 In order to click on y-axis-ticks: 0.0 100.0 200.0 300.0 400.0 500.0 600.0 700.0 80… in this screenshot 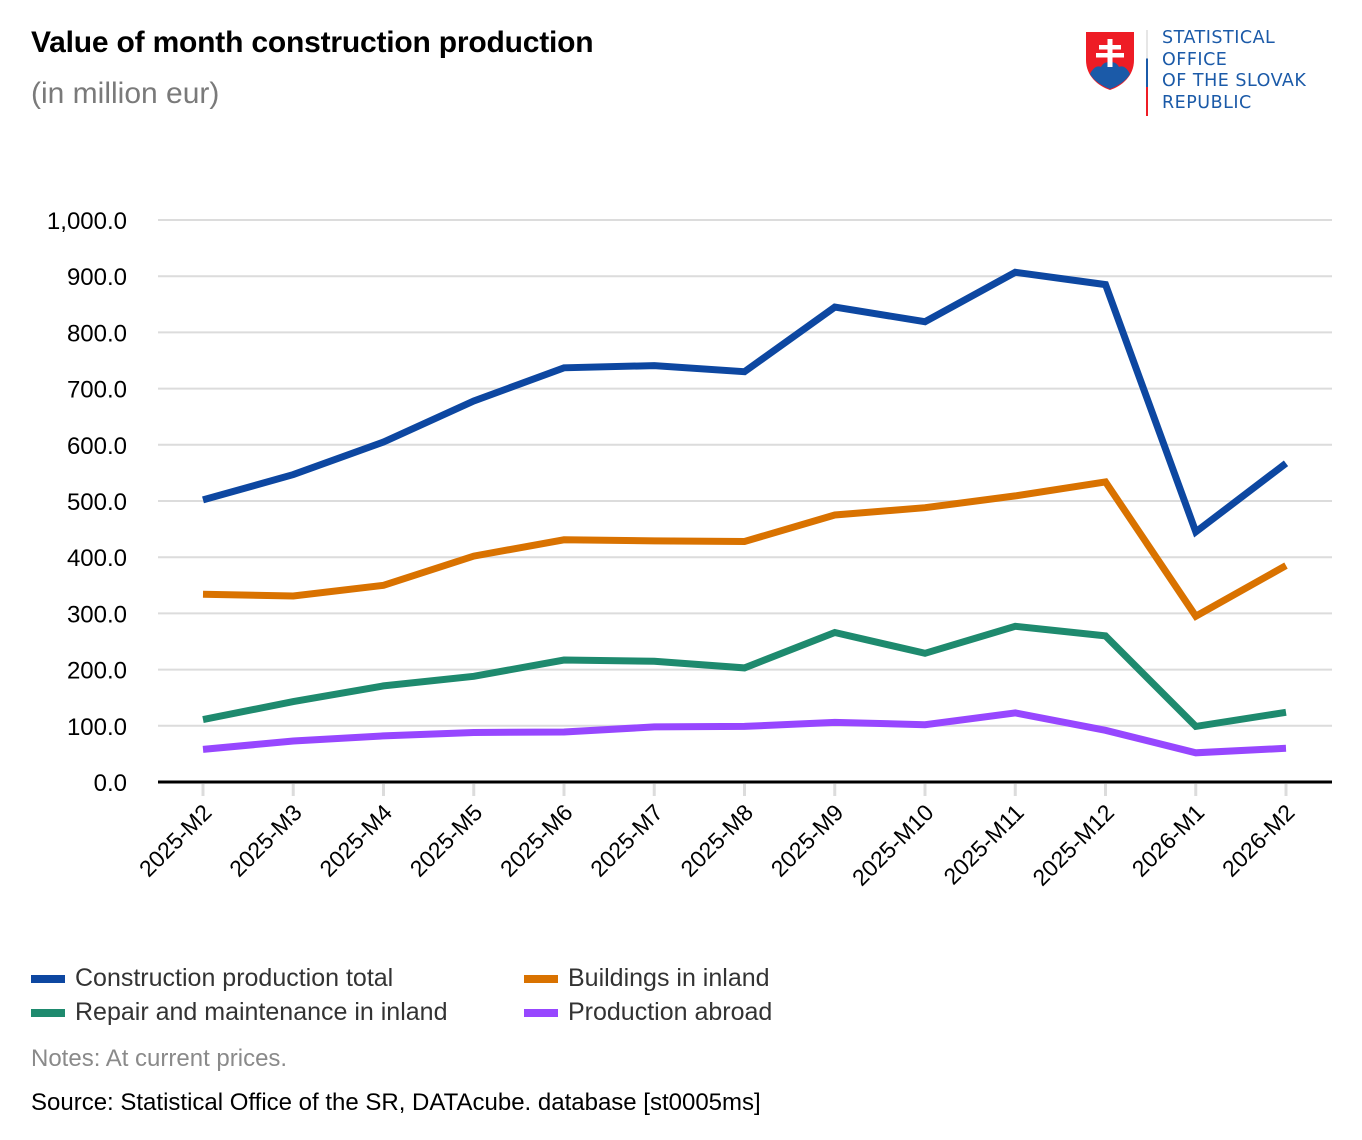, I will do `click(87, 502)`.